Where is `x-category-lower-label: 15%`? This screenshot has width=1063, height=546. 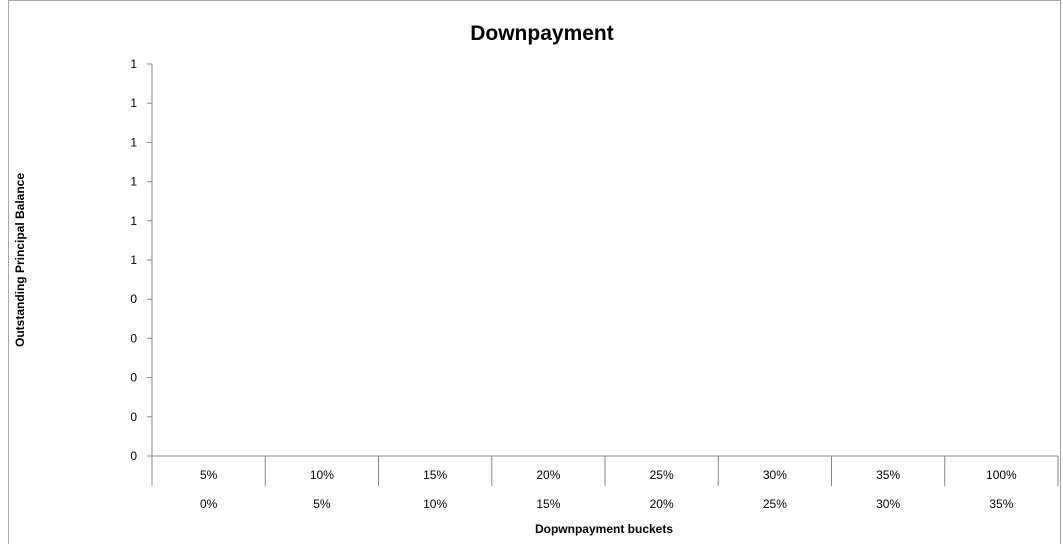
x-category-lower-label: 15% is located at coordinates (548, 504).